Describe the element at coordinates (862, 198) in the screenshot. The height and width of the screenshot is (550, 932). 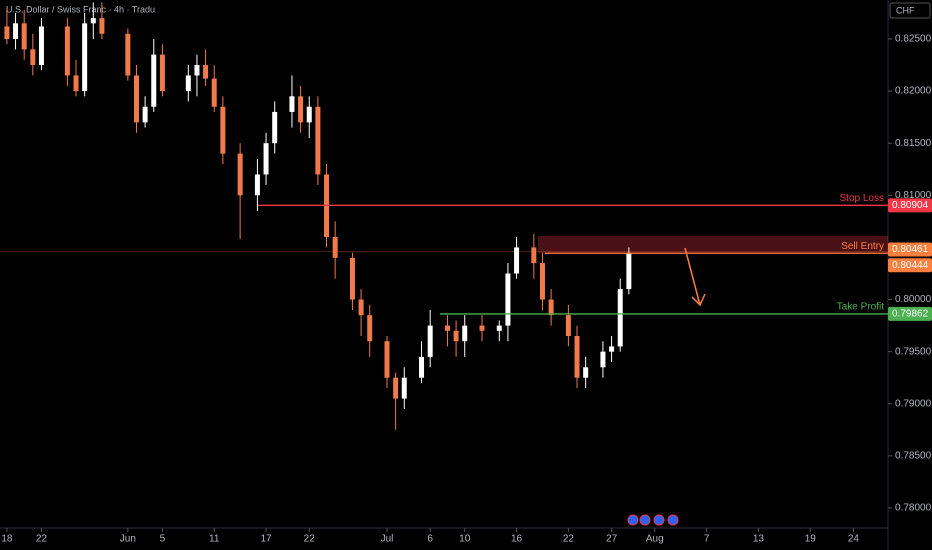
I see `level-name: Stop Loss` at that location.